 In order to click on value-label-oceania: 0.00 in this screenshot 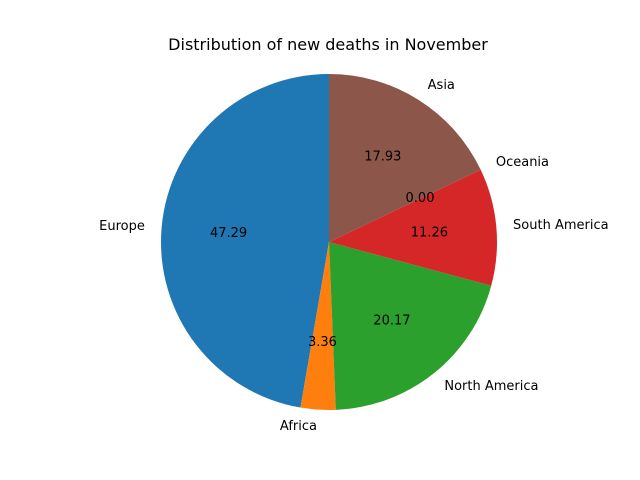, I will do `click(420, 198)`.